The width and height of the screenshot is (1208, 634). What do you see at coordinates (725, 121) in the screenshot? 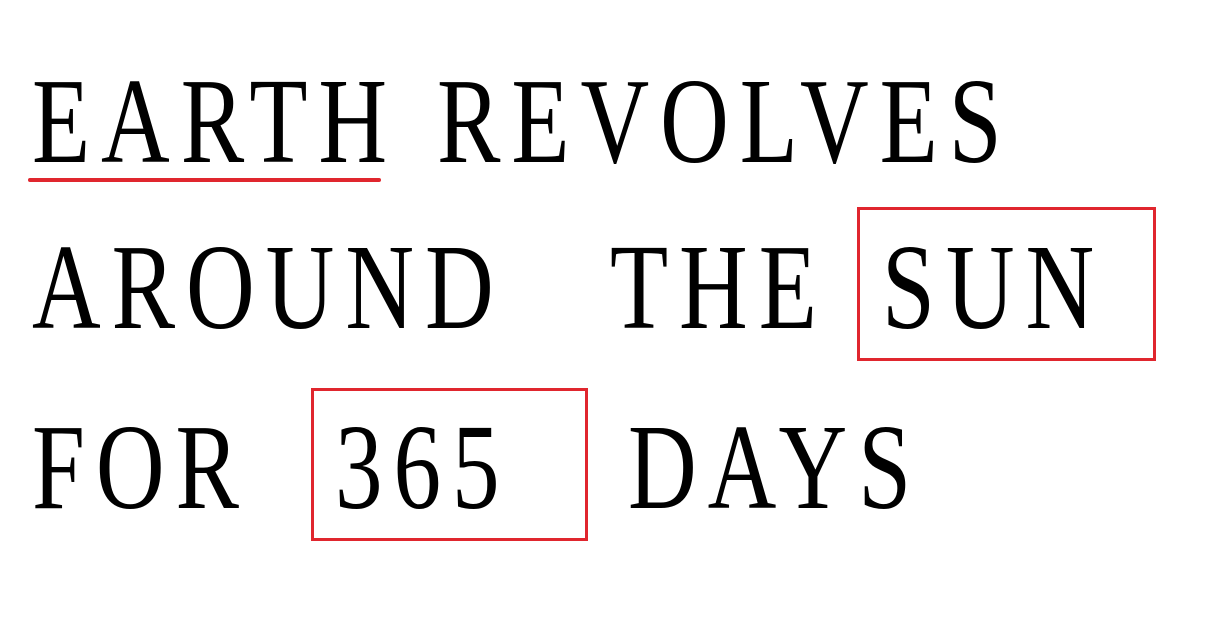
I see `word-revolves: REVOLVES` at bounding box center [725, 121].